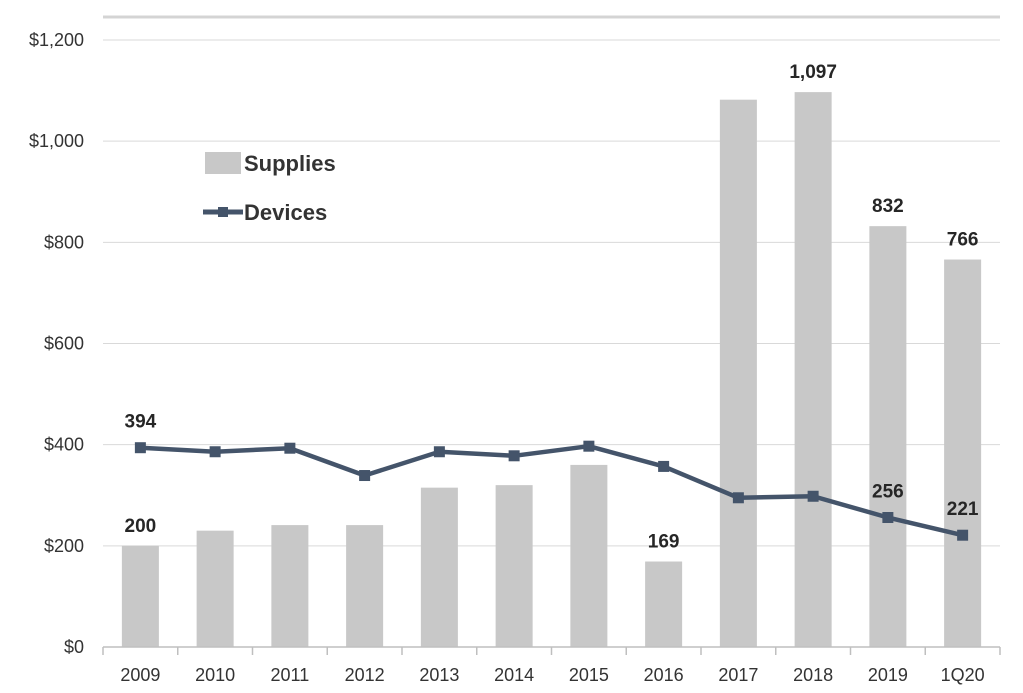 The image size is (1023, 693). Describe the element at coordinates (223, 212) in the screenshot. I see `legend-devices-marker` at that location.